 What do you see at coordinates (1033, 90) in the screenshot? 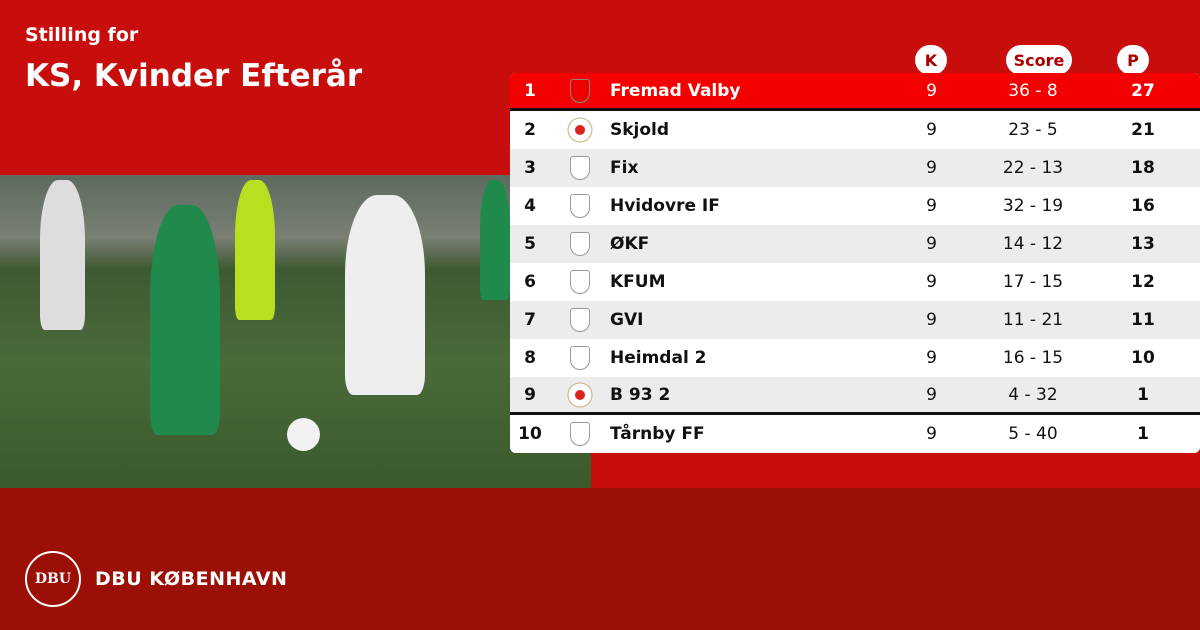
I see `goal-score: 36 - 8` at bounding box center [1033, 90].